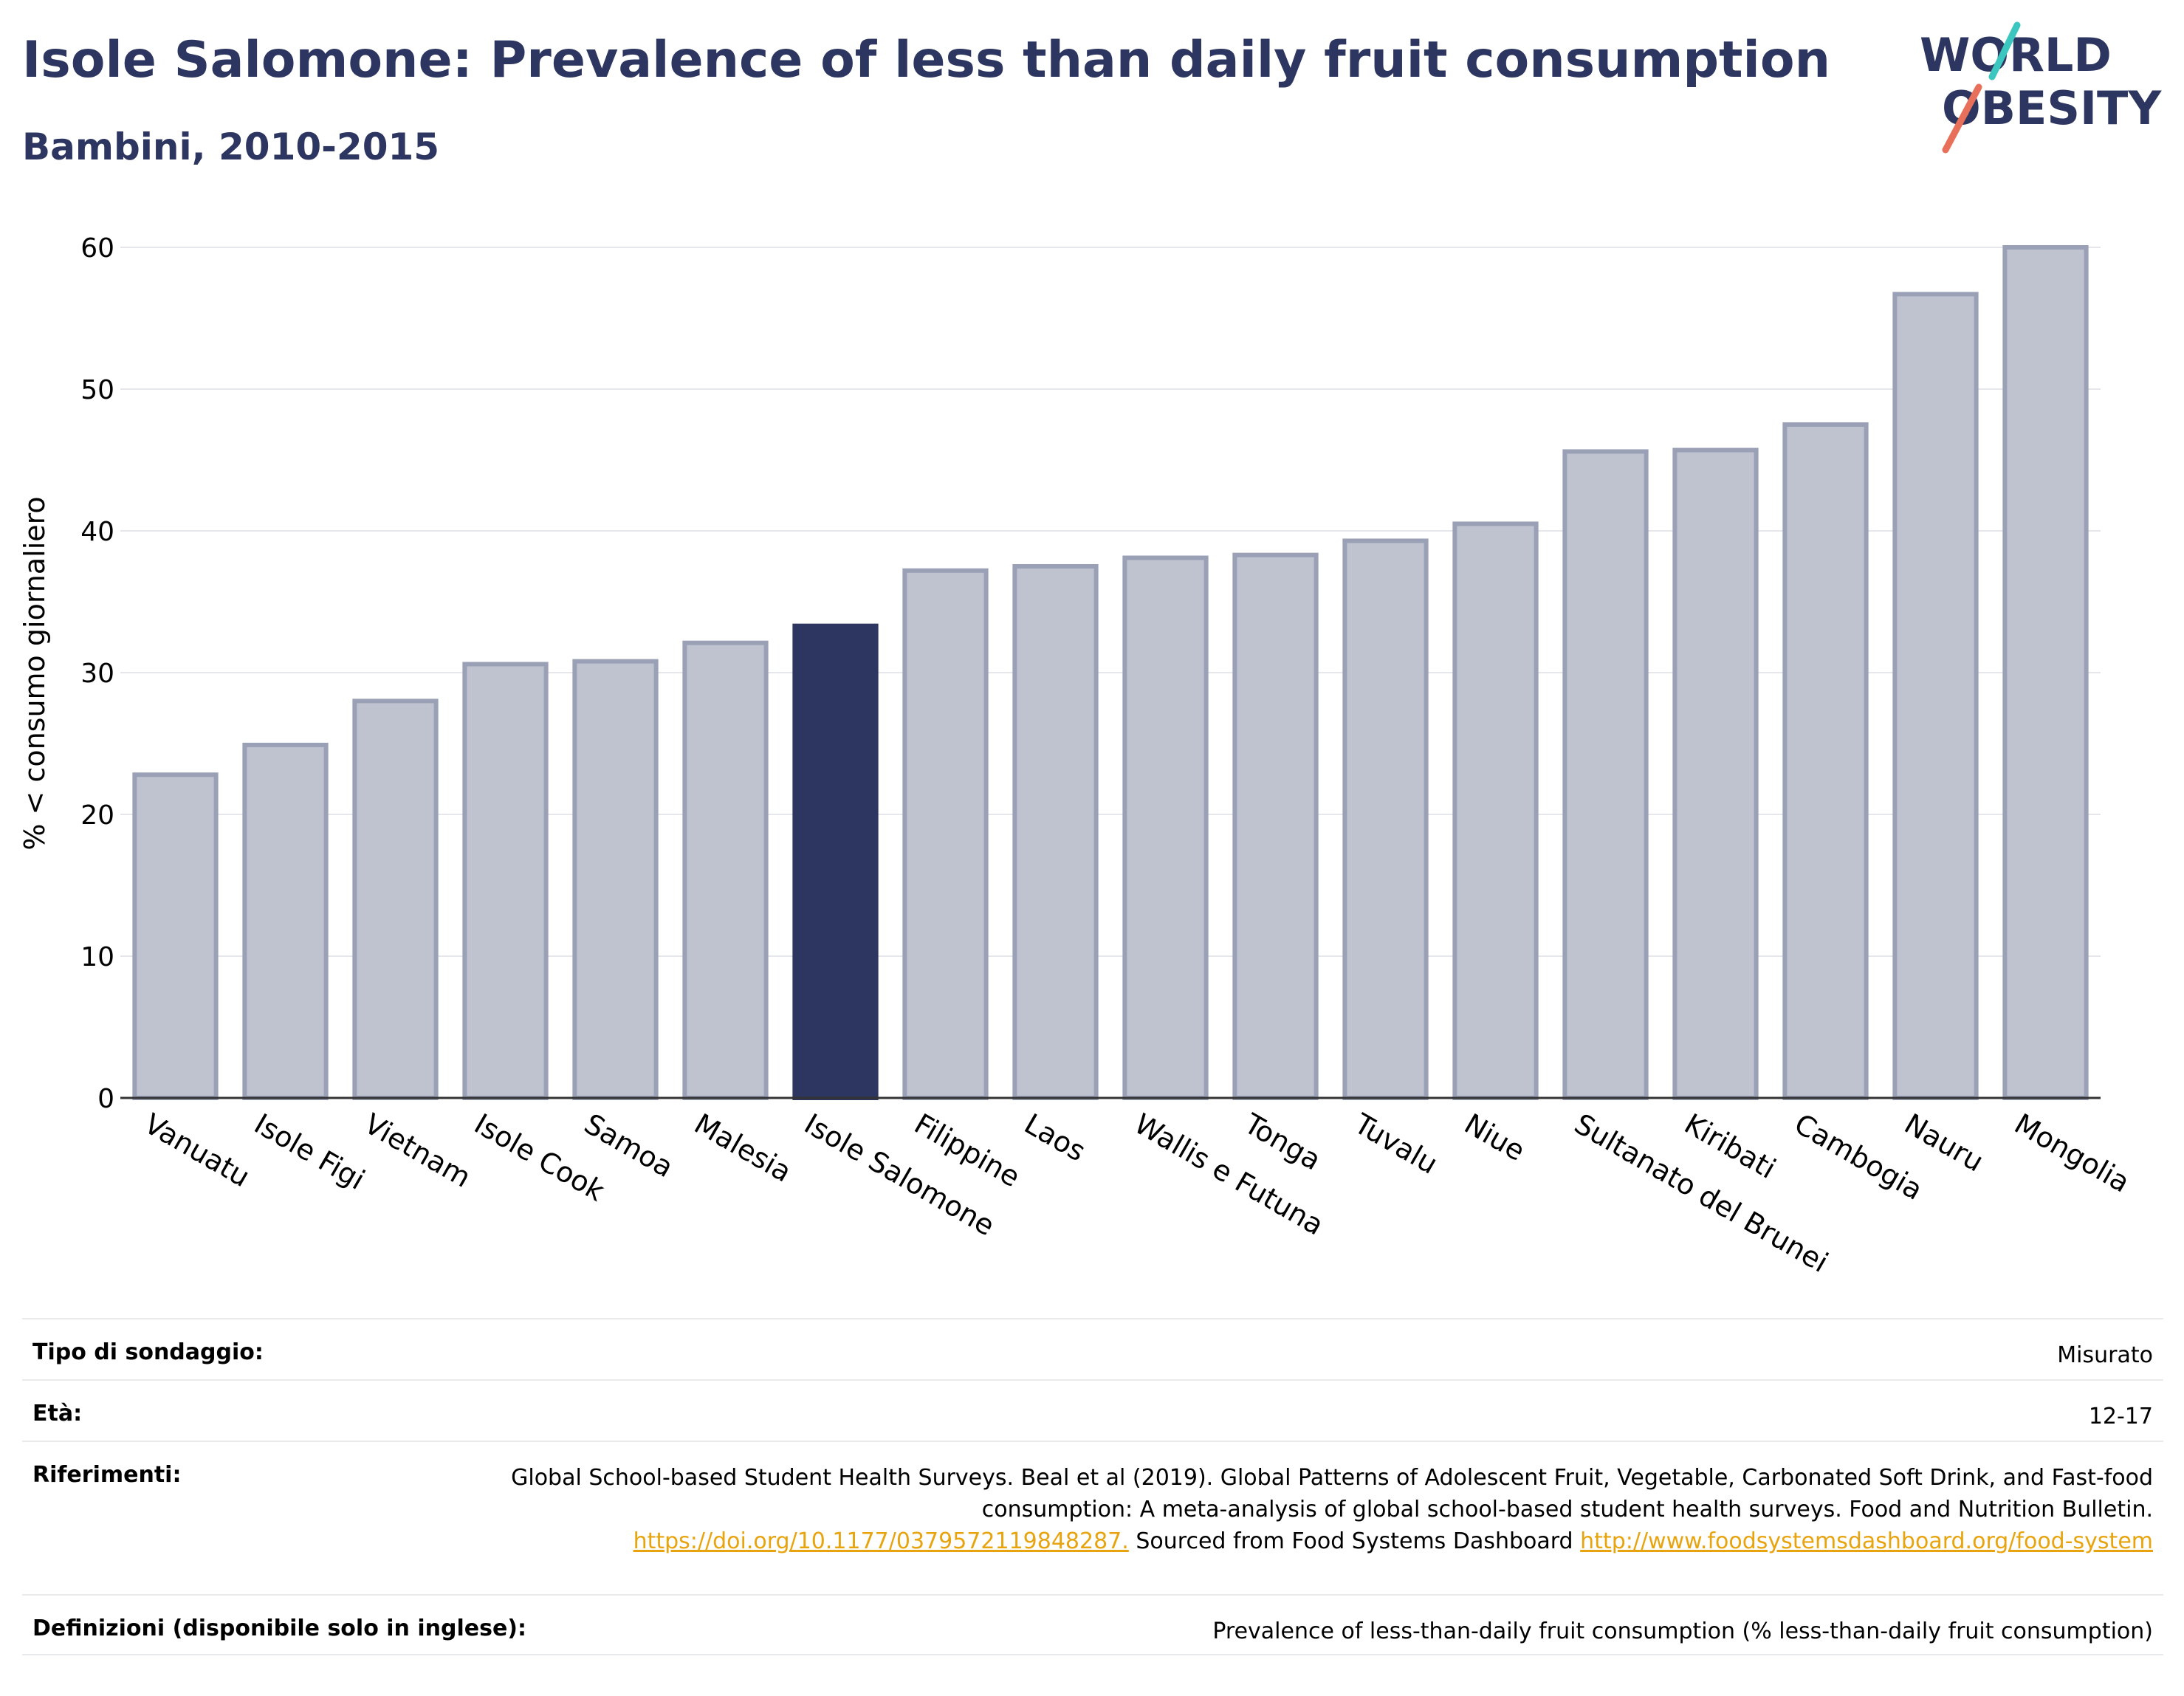 This screenshot has height=1696, width=2184. I want to click on chart-subtitle: Bambini, 2010-2015, so click(231, 147).